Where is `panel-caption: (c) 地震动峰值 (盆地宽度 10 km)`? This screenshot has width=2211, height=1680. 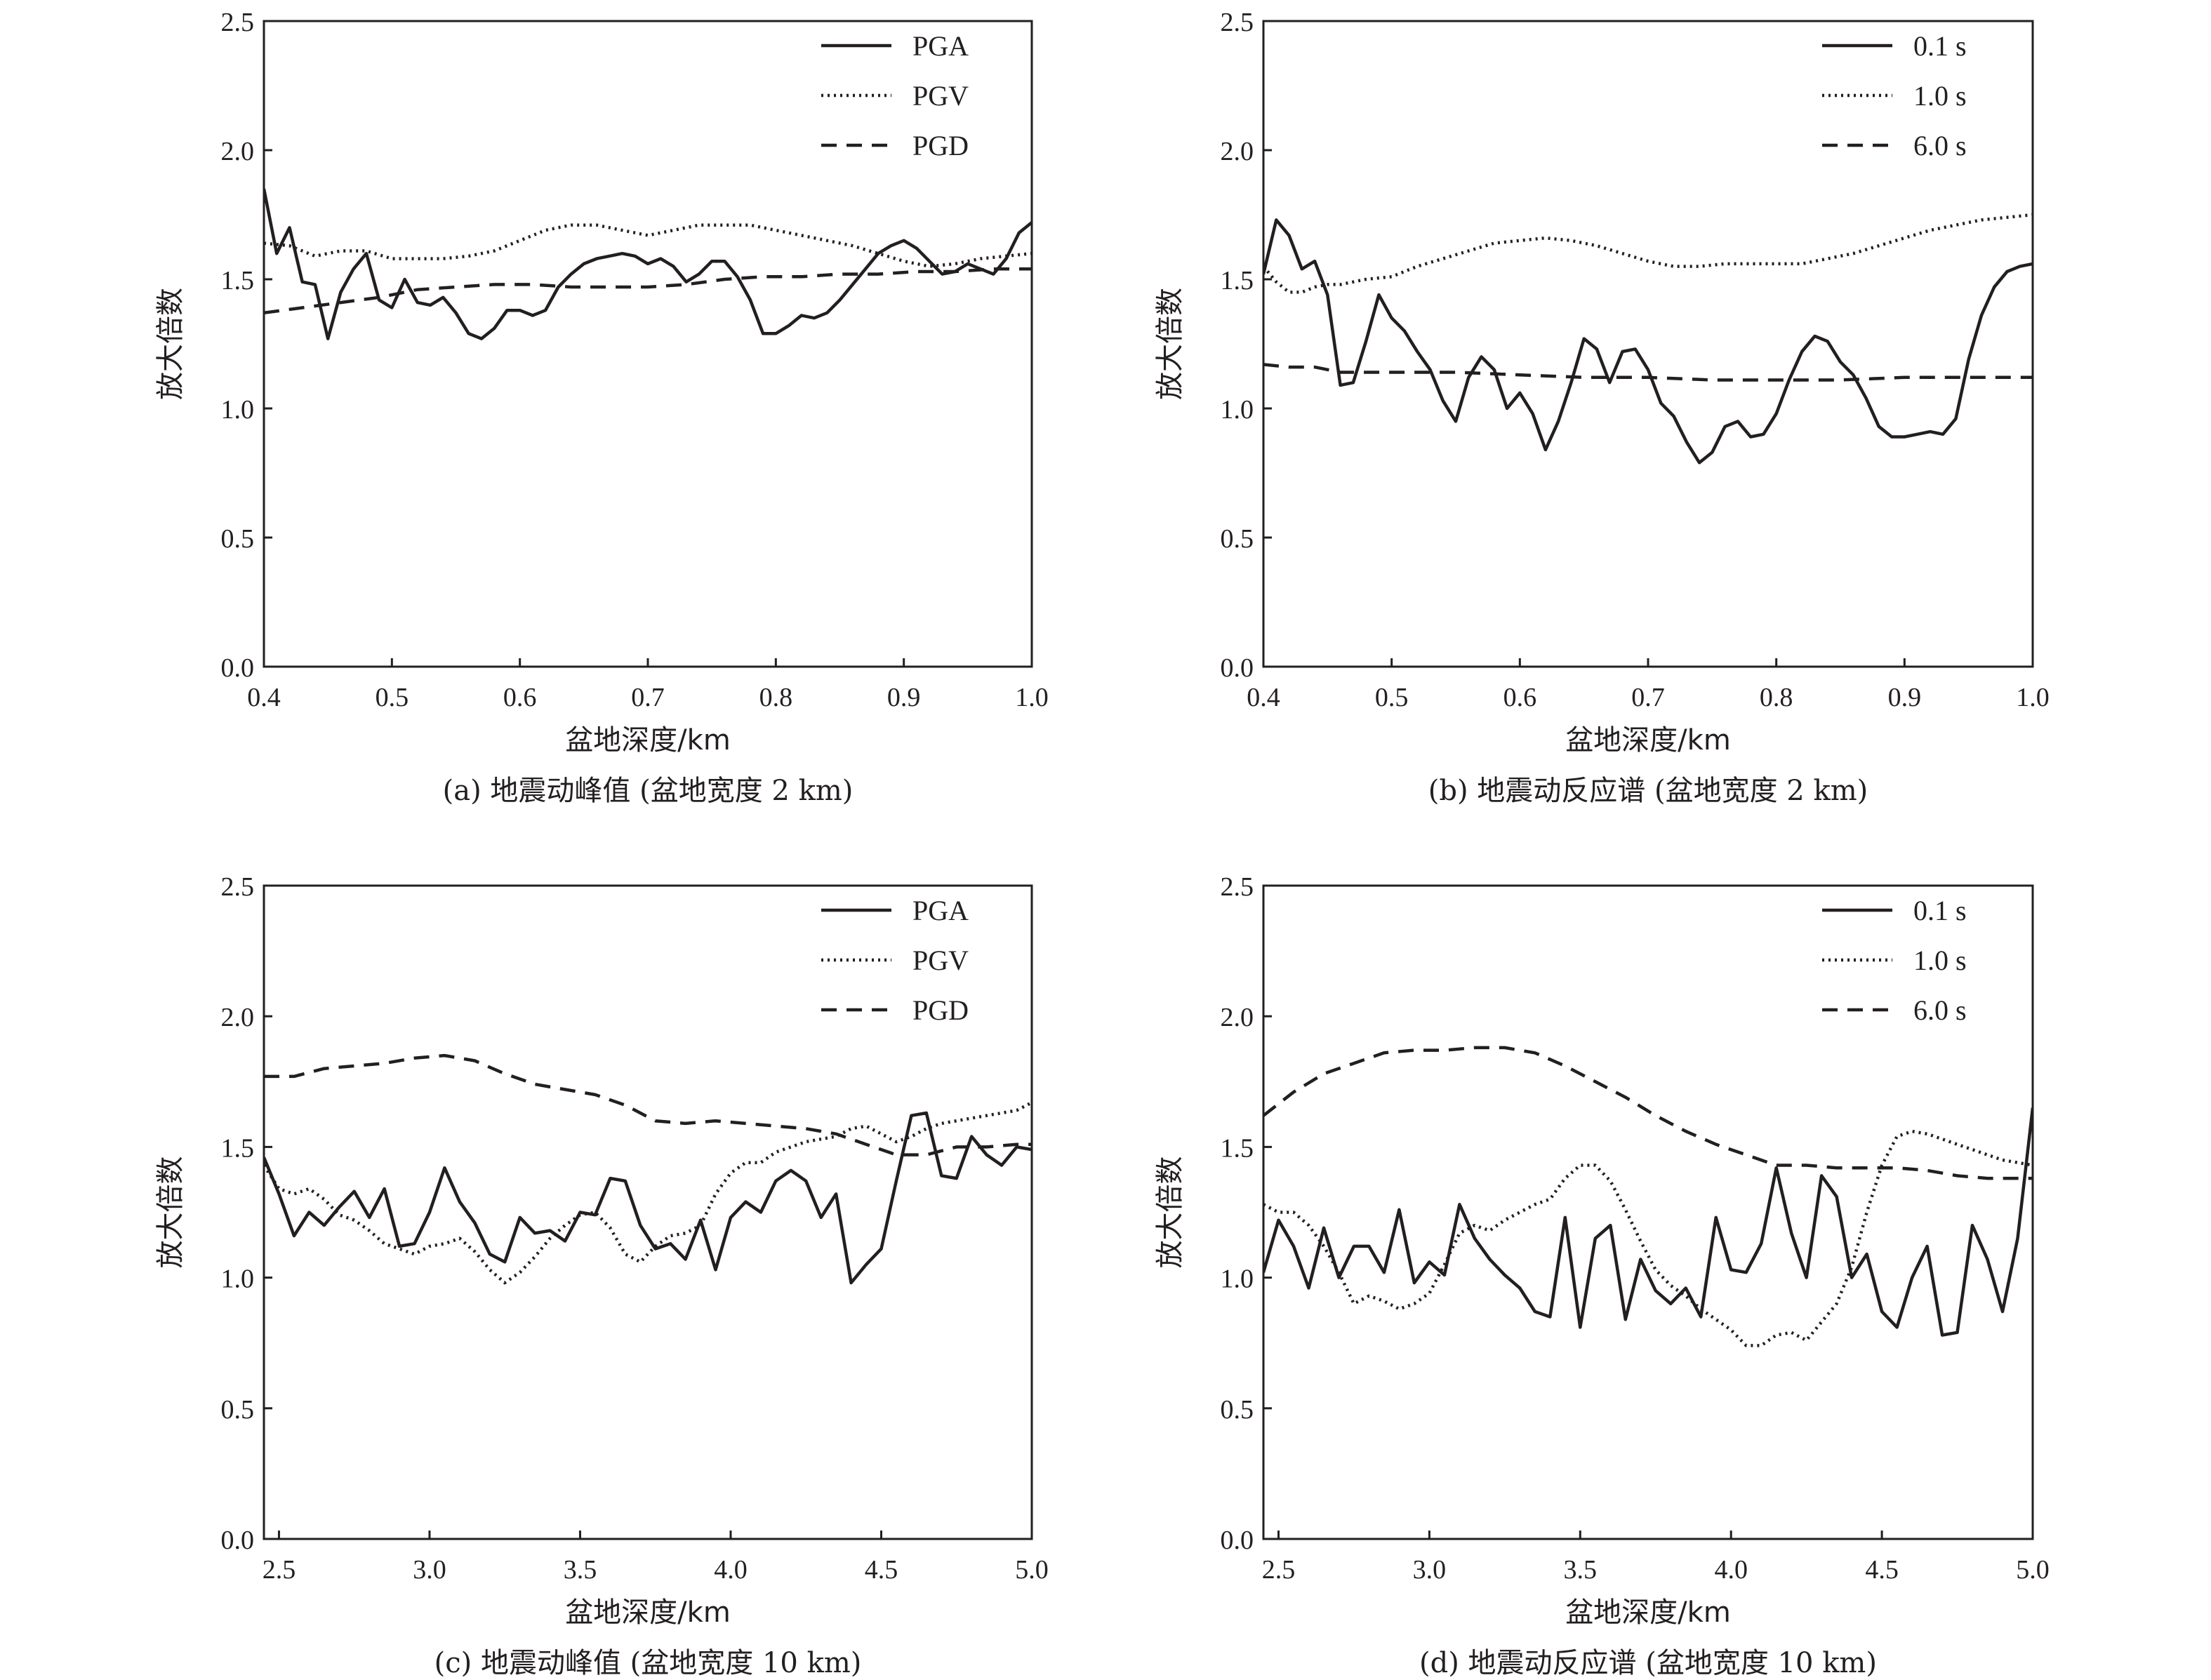 panel-caption: (c) 地震动峰值 (盆地宽度 10 km) is located at coordinates (648, 1663).